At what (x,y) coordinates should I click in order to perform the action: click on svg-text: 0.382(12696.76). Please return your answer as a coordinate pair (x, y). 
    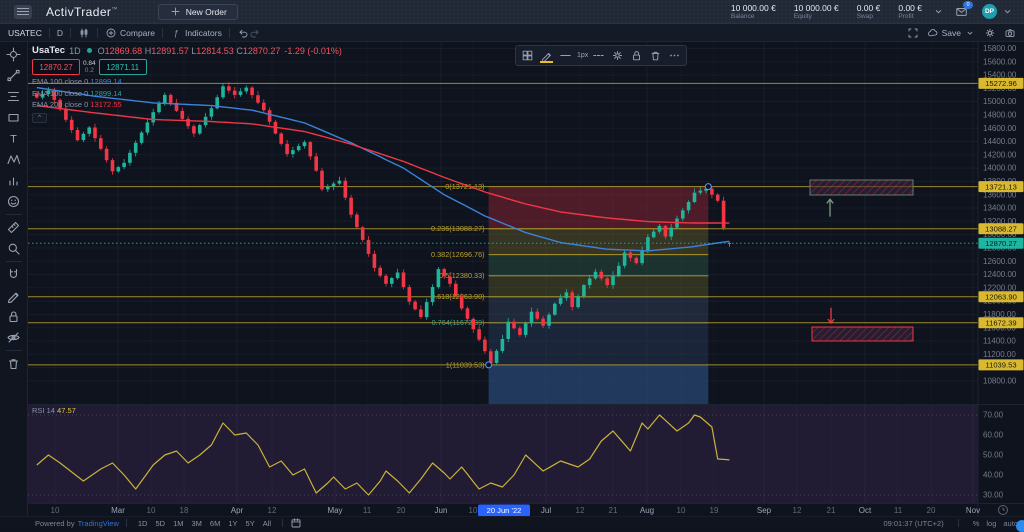
    Looking at the image, I should click on (458, 254).